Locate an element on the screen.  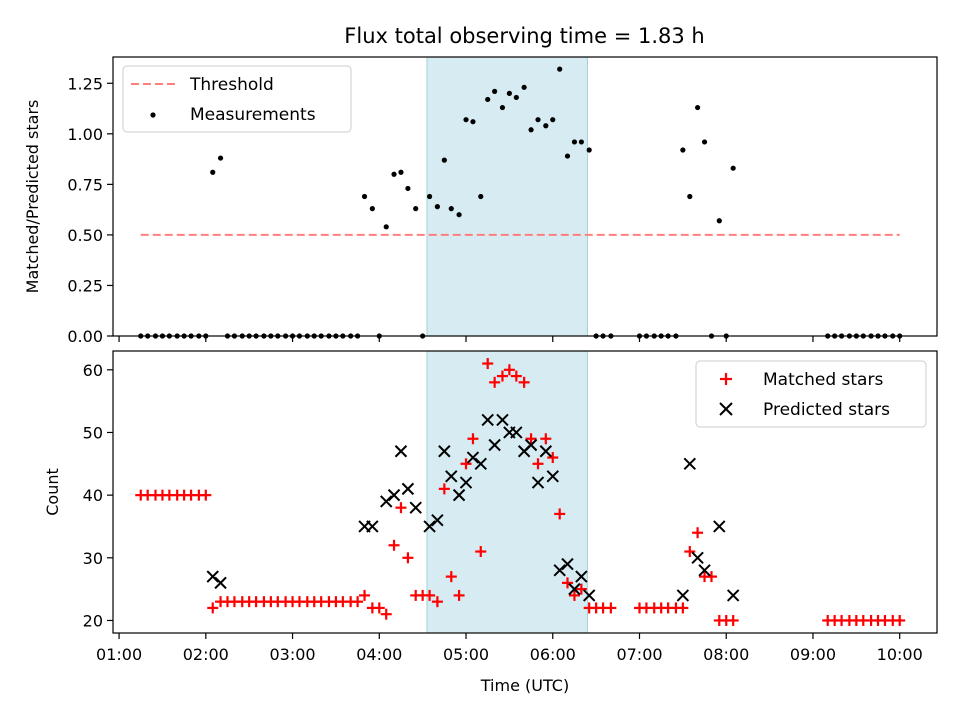
bottom-x-tick-label: 06:00 is located at coordinates (553, 654).